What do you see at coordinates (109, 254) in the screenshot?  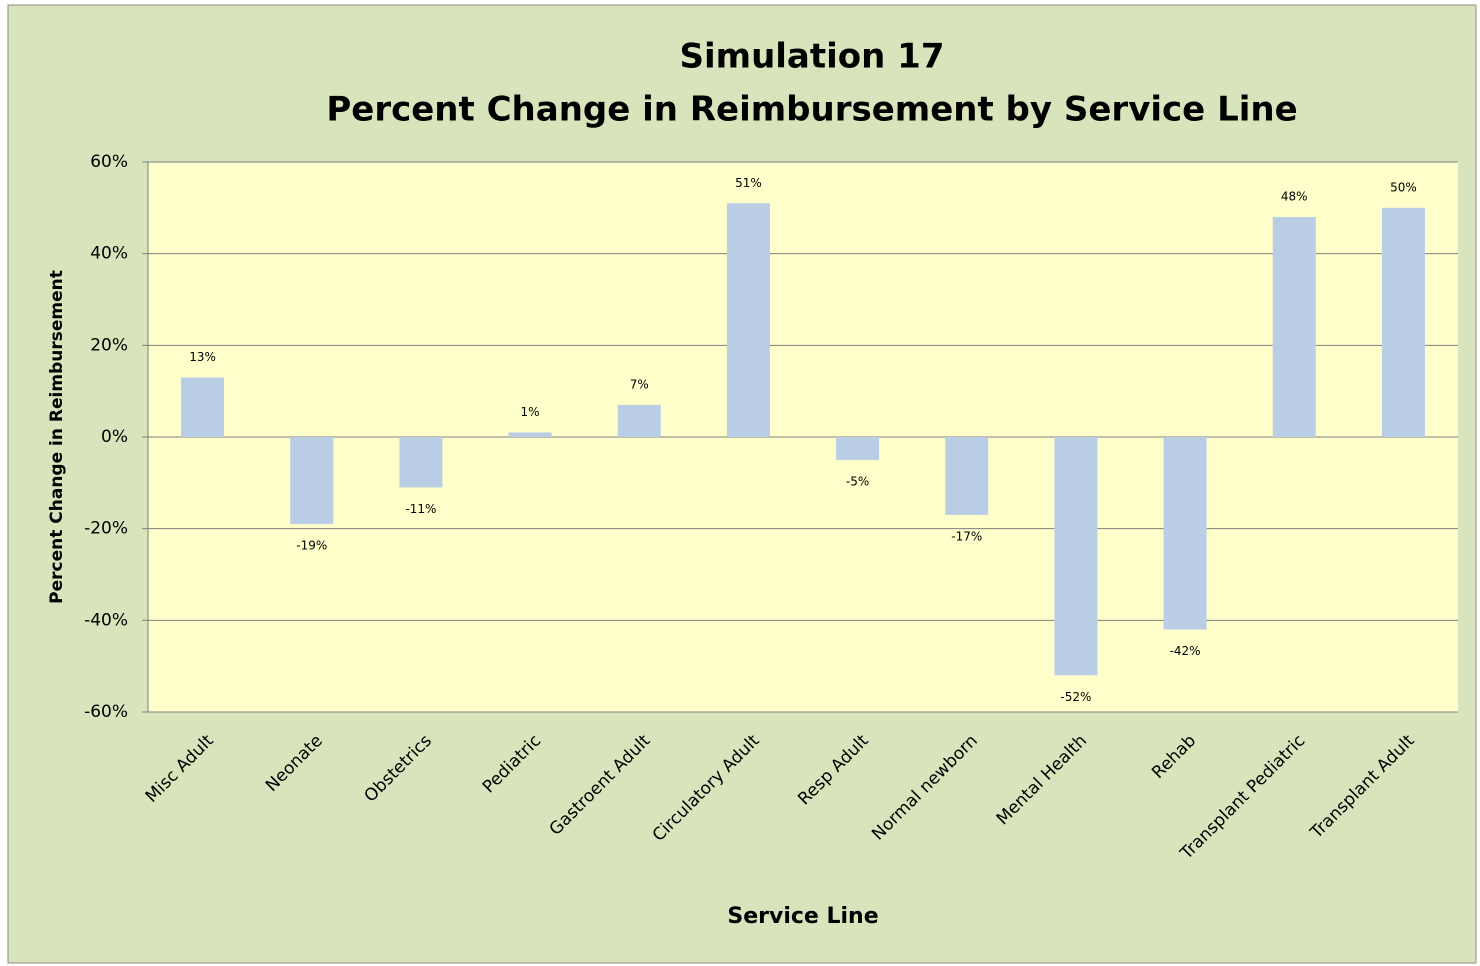 I see `y-tick-label: 40%` at bounding box center [109, 254].